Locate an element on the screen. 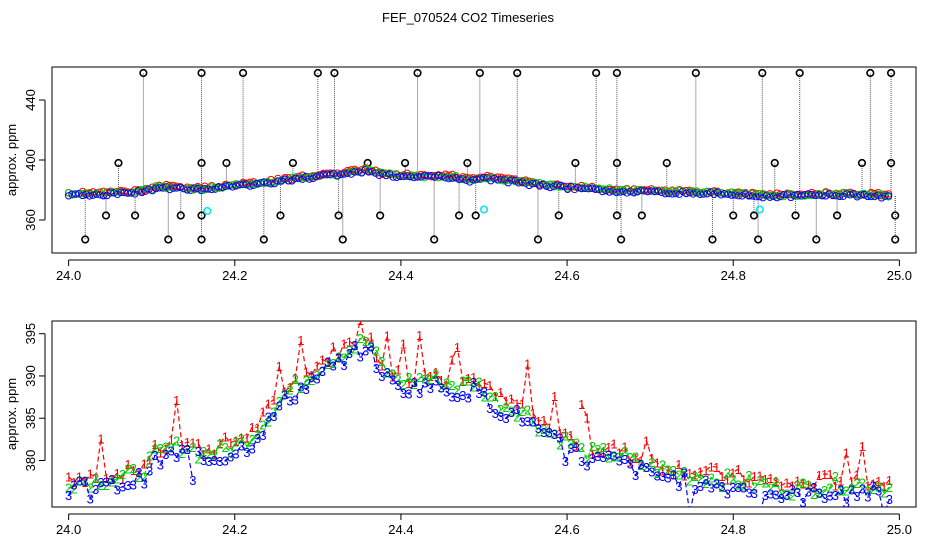 This screenshot has height=540, width=936. y-tick-label: 380 is located at coordinates (30, 461).